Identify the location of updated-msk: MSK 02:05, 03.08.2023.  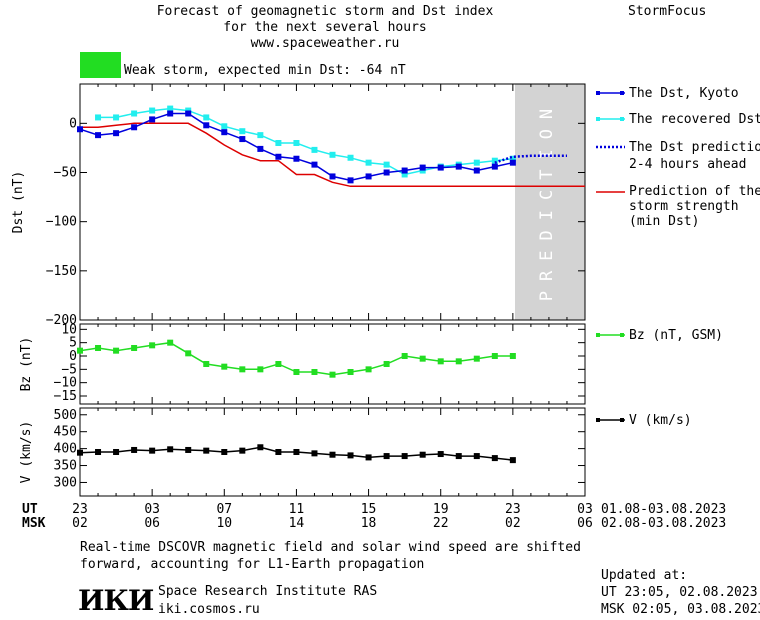
(680, 609).